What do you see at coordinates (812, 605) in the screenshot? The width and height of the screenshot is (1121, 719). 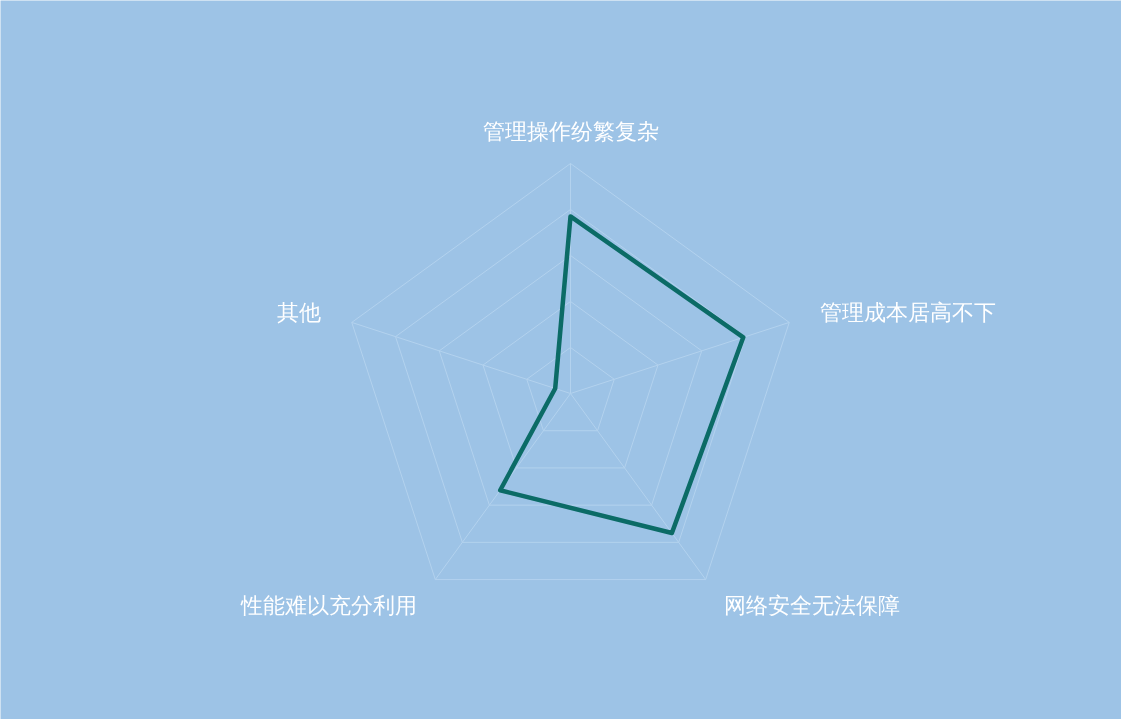 I see `spoke-label: 网络安全无法保障` at bounding box center [812, 605].